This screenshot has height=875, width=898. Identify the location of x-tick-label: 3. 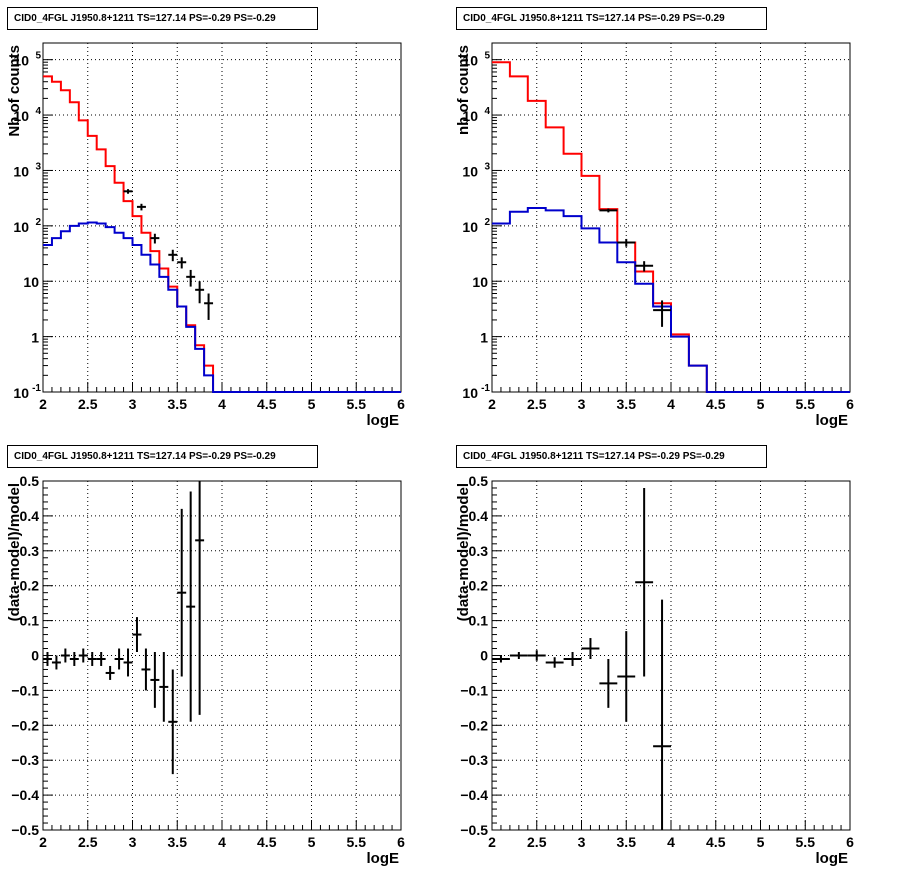
(582, 404).